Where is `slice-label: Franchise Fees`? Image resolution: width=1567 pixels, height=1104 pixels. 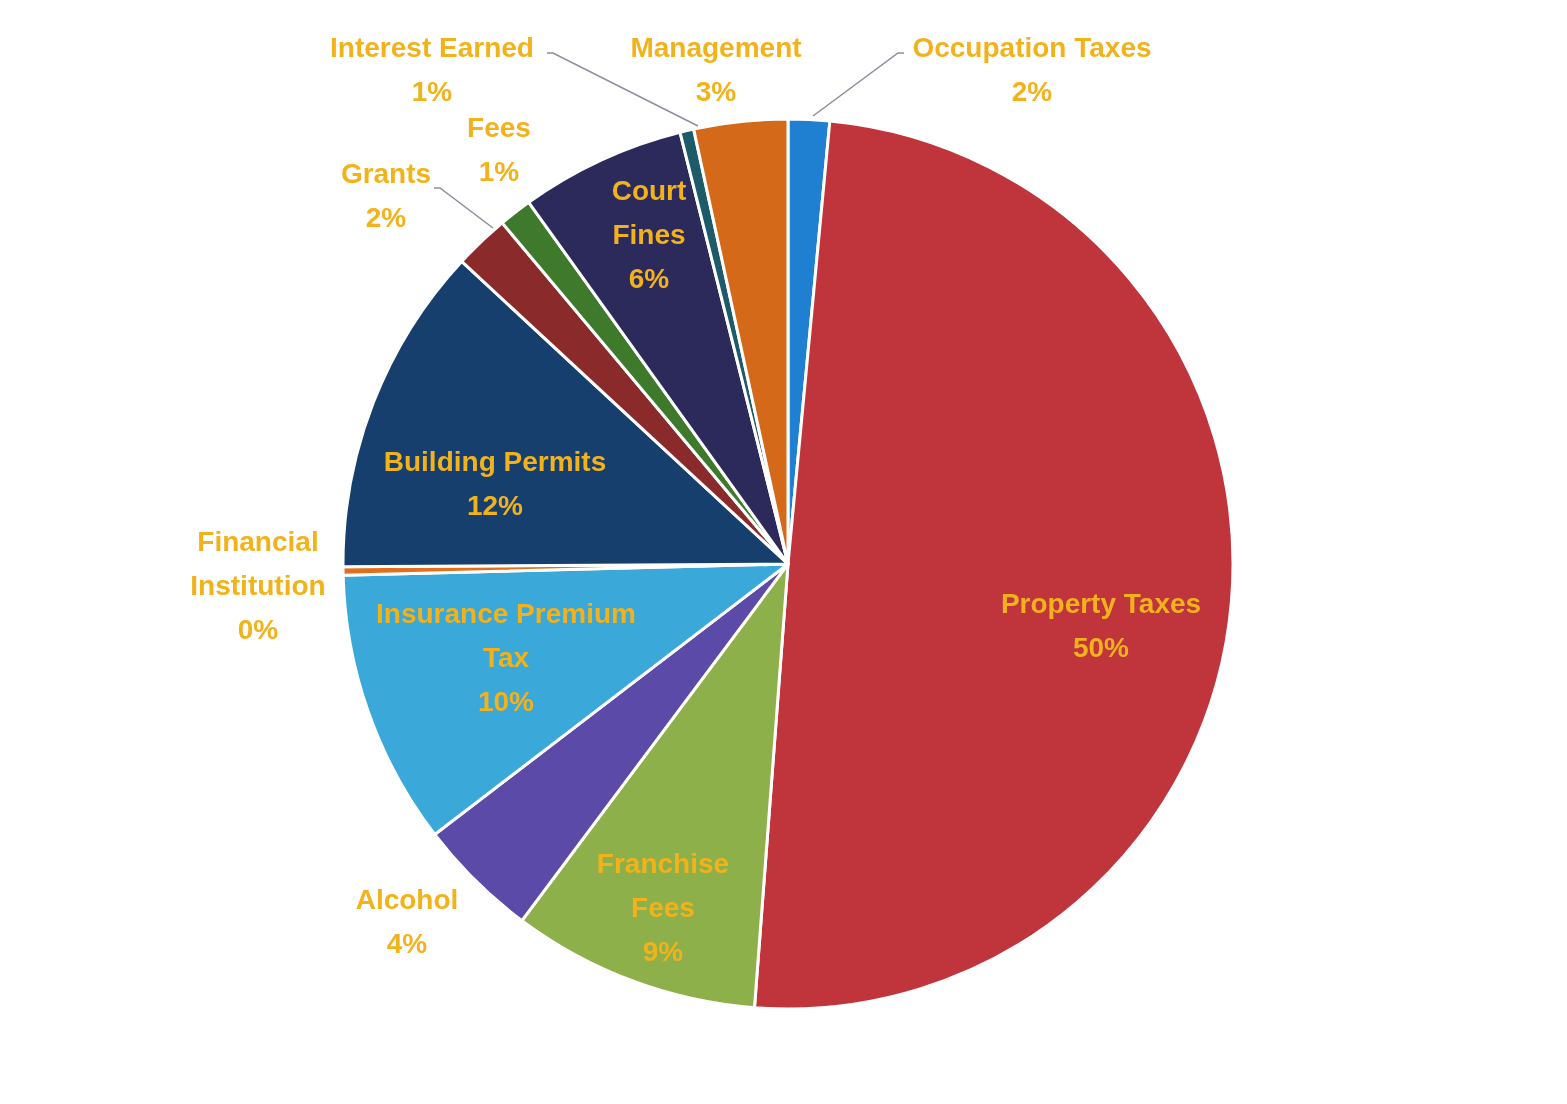 slice-label: Franchise Fees is located at coordinates (663, 886).